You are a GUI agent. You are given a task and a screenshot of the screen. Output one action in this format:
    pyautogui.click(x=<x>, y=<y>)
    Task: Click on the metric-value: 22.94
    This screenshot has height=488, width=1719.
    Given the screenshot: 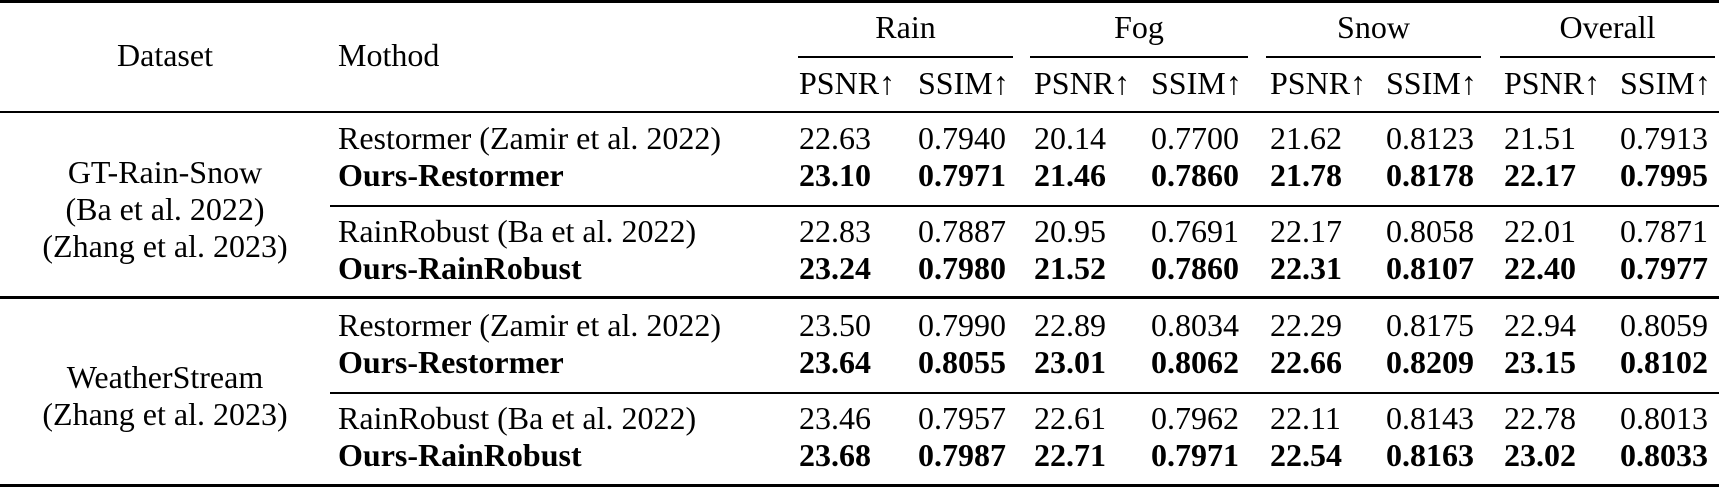 What is the action you would take?
    pyautogui.click(x=1540, y=325)
    